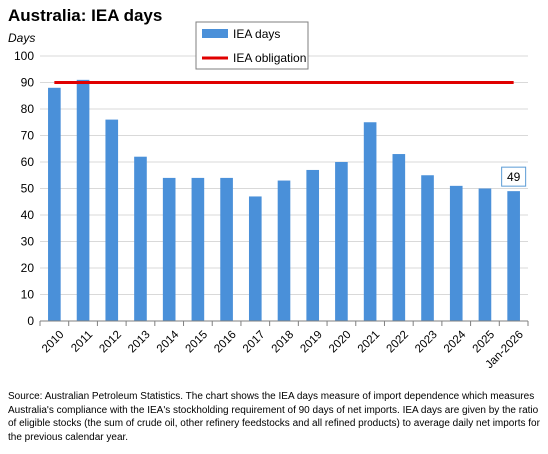 This screenshot has height=454, width=548. Describe the element at coordinates (28, 242) in the screenshot. I see `y-tick-label: 30` at that location.